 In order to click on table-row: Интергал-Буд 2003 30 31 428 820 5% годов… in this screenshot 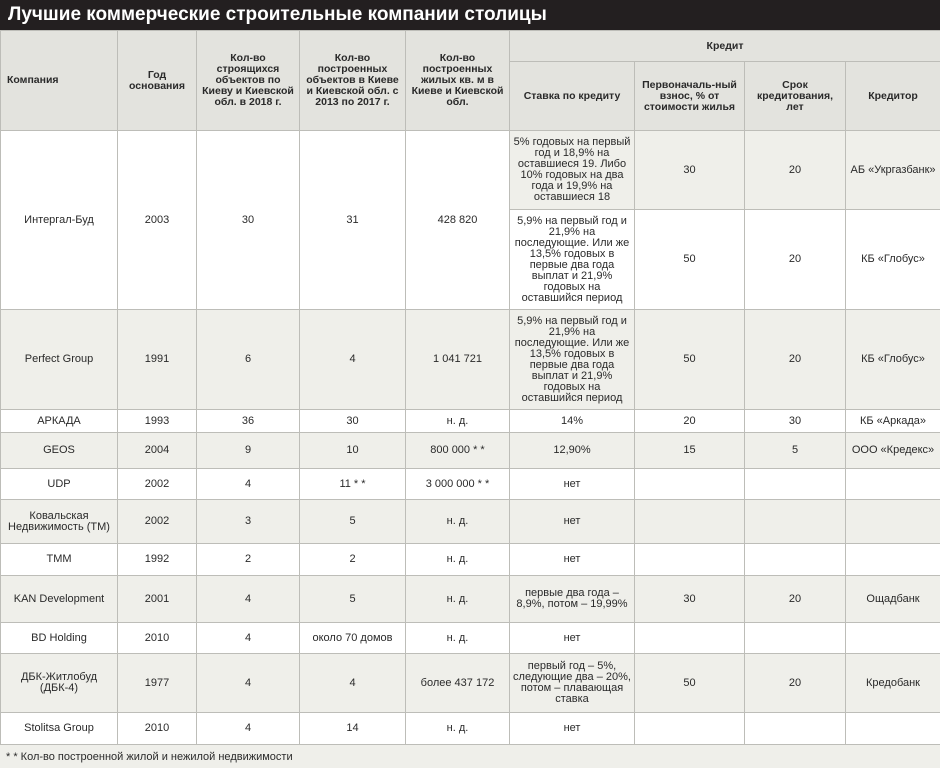, I will do `click(470, 170)`.